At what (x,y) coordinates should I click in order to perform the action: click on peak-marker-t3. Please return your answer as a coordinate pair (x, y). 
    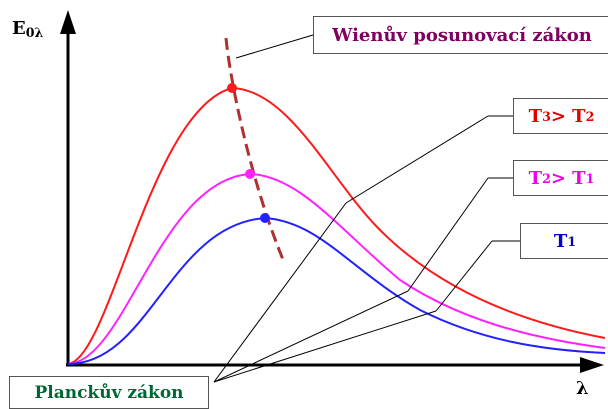
    Looking at the image, I should click on (232, 88).